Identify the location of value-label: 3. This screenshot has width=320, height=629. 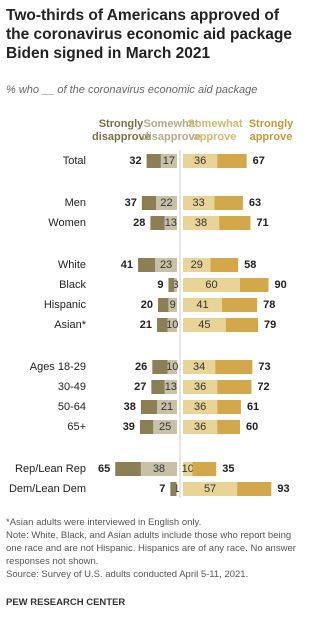
(176, 285).